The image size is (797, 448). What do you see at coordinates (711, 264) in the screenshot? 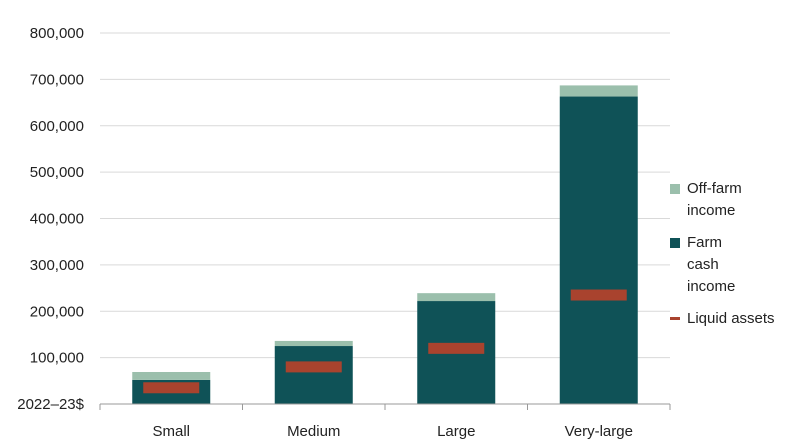
I see `legend-label-farm-cash: Farm cash income` at bounding box center [711, 264].